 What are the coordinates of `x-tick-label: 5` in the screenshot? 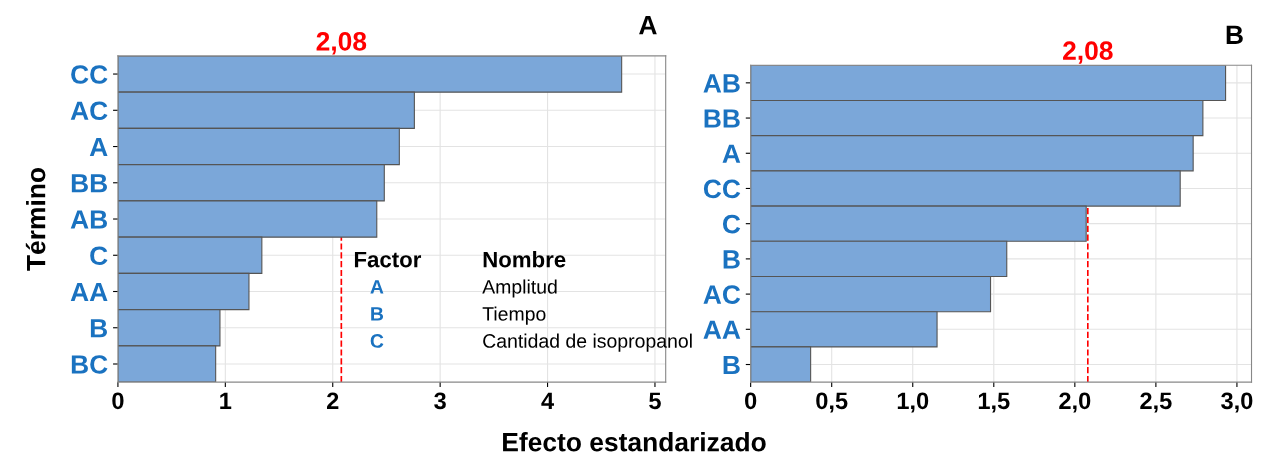 It's located at (655, 401).